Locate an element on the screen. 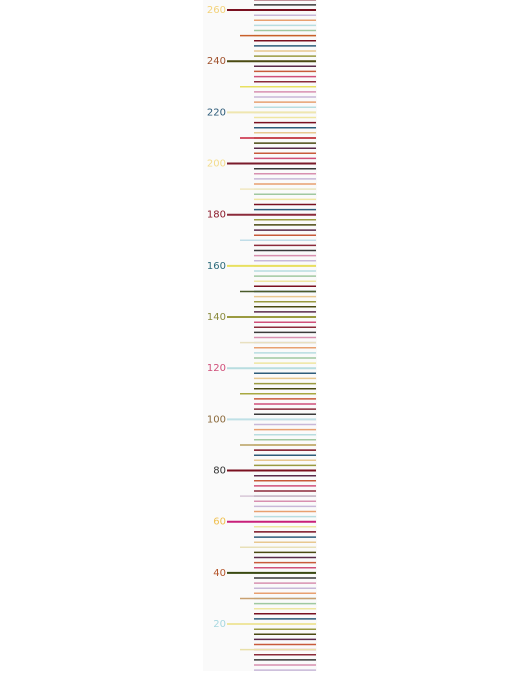 The height and width of the screenshot is (675, 517). tick-label: 60 is located at coordinates (219, 522).